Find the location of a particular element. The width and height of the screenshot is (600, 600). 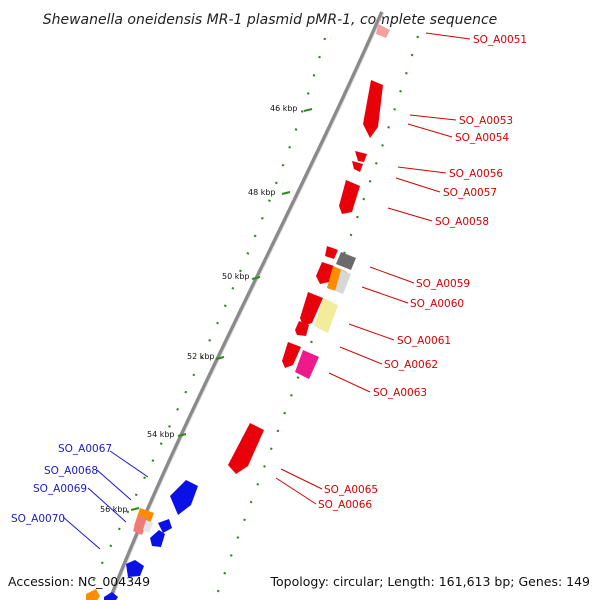

tick-label: 46 kbp is located at coordinates (284, 108).